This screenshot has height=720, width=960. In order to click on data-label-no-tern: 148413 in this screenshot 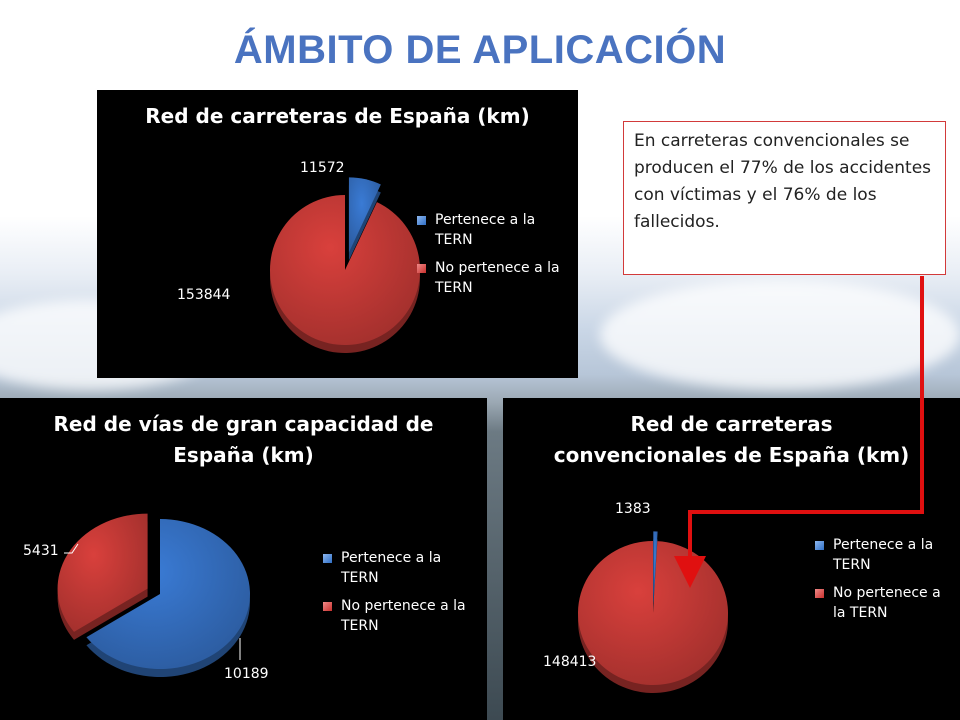, I will do `click(570, 662)`.